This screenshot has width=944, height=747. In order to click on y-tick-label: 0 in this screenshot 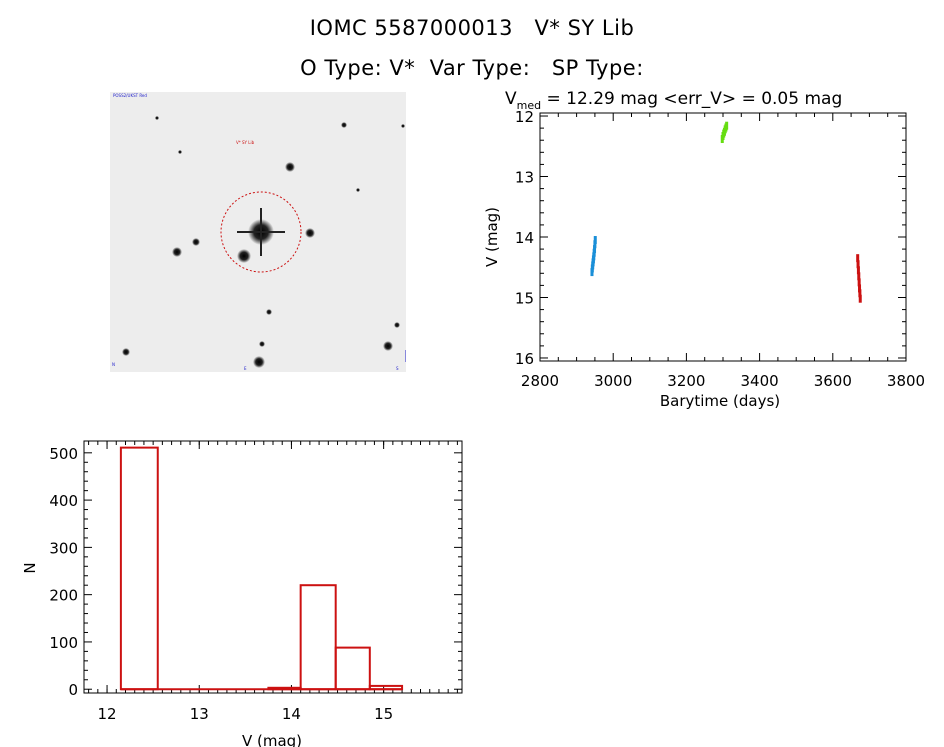, I will do `click(73, 690)`.